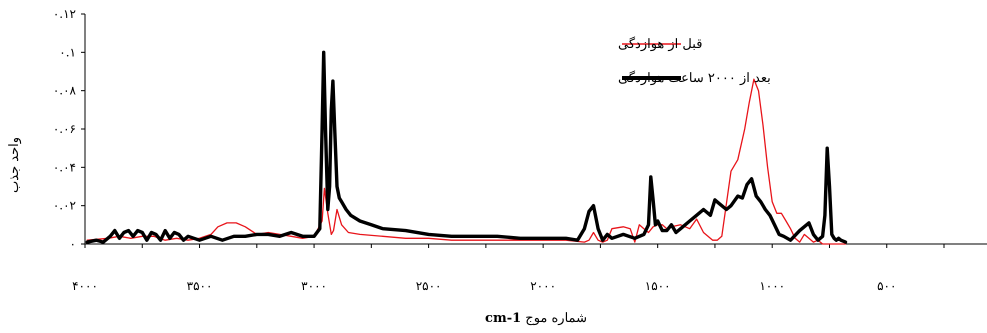 The width and height of the screenshot is (987, 333). I want to click on x-tick-label: ۳۵۰۰, so click(200, 286).